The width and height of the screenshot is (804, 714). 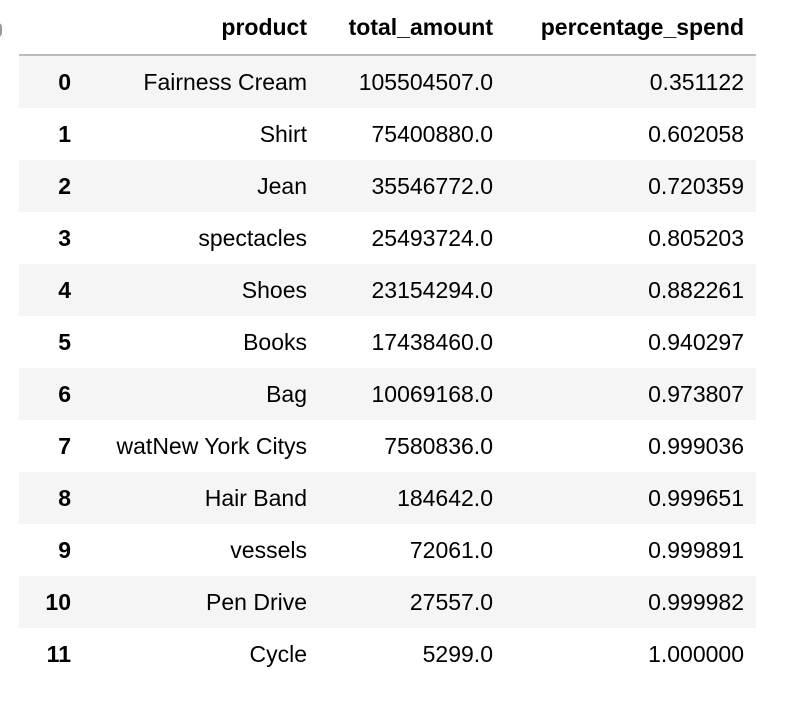 I want to click on table-header: product total_amount percentage_spend, so click(x=387, y=28).